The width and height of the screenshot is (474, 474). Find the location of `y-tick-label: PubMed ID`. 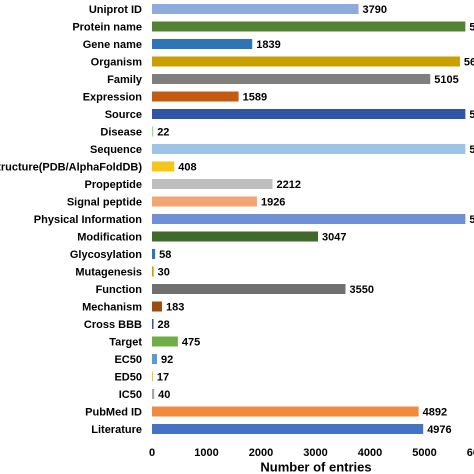

y-tick-label: PubMed ID is located at coordinates (113, 412).